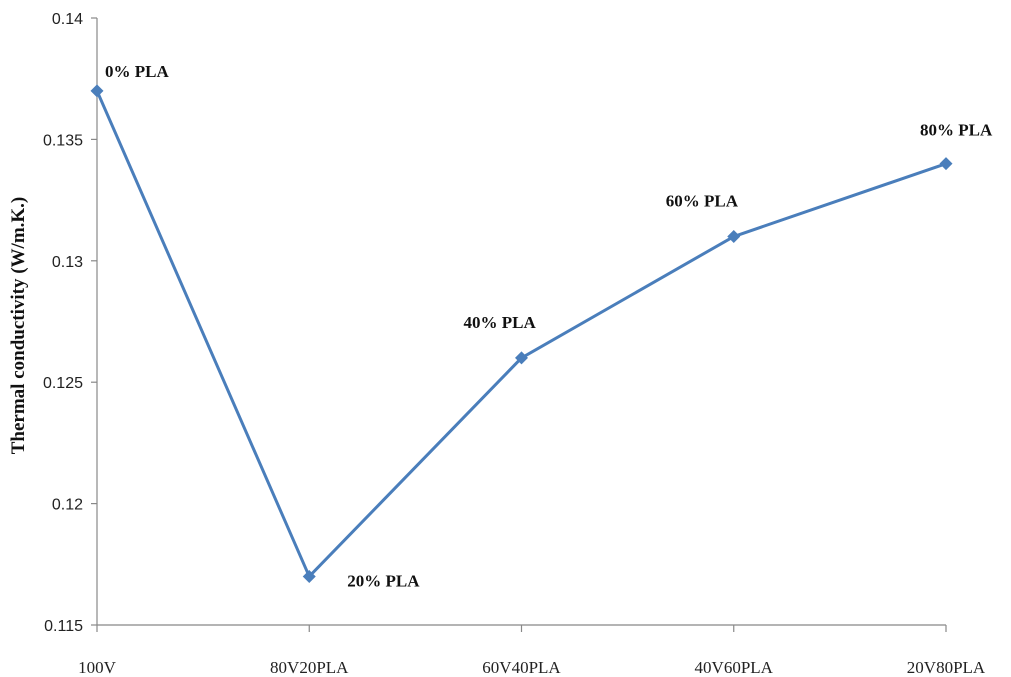 The height and width of the screenshot is (677, 1011). What do you see at coordinates (63, 383) in the screenshot?
I see `y-tick-label: 0.125` at bounding box center [63, 383].